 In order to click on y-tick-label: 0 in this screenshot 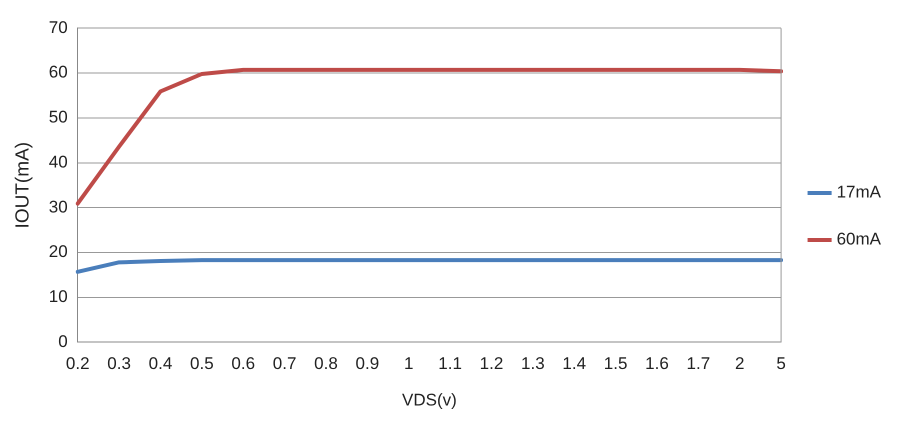, I will do `click(63, 341)`.